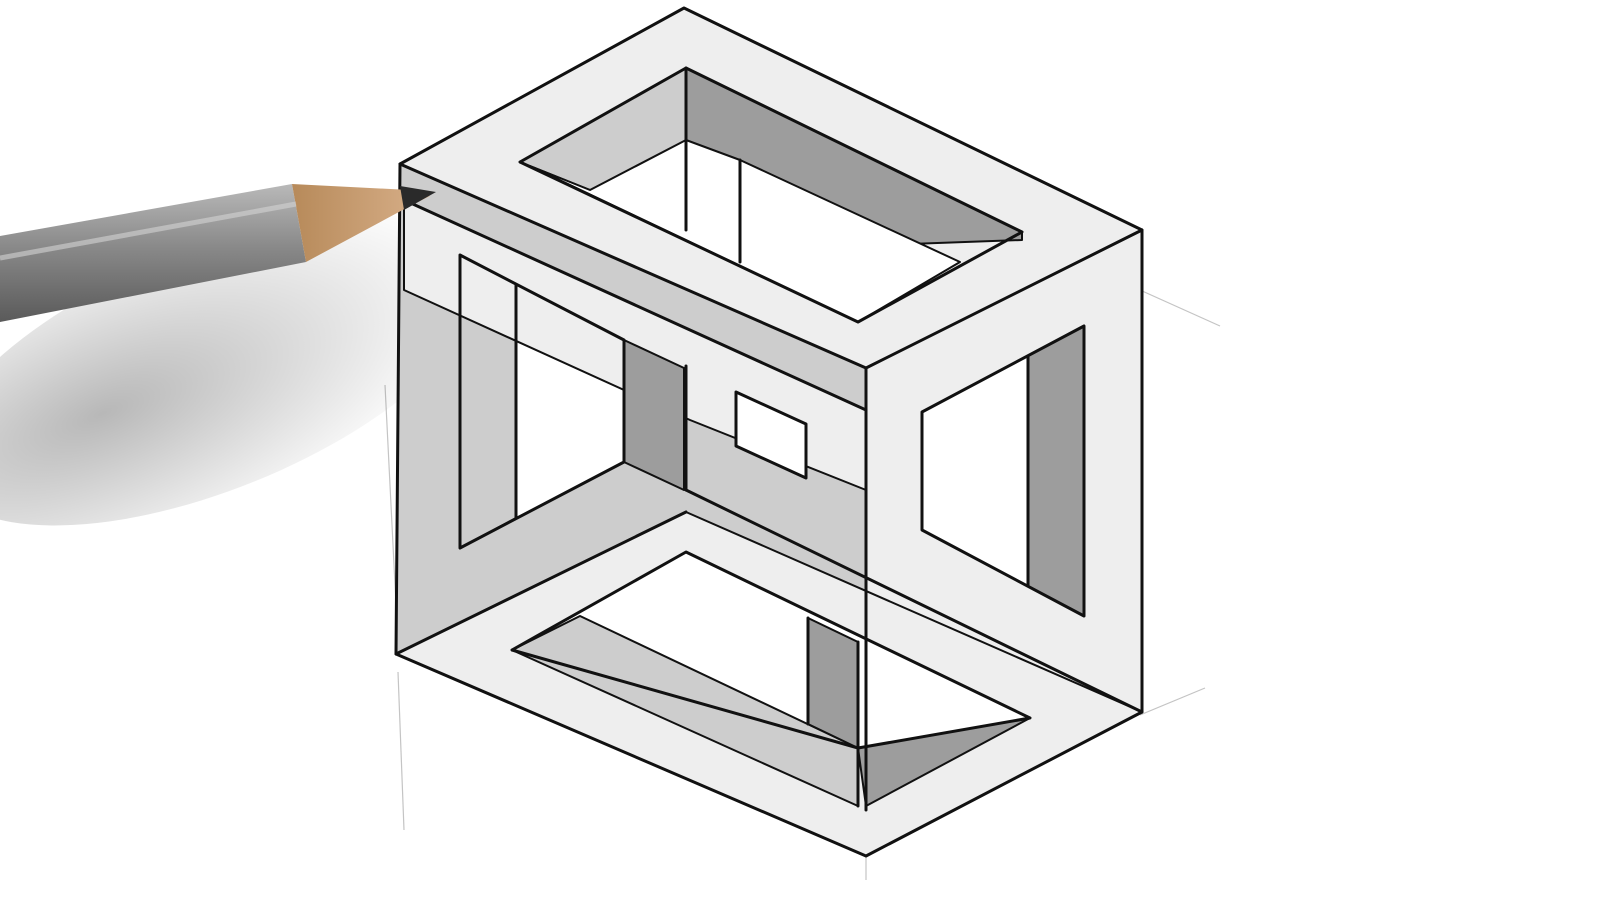 The height and width of the screenshot is (897, 1600). I want to click on pencil-lead-tip, so click(418, 198).